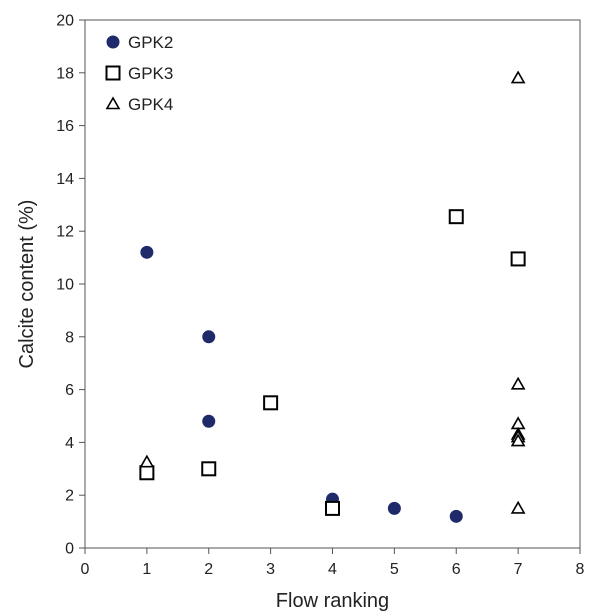 The image size is (595, 612). Describe the element at coordinates (85, 569) in the screenshot. I see `x-tick-label: 0` at that location.